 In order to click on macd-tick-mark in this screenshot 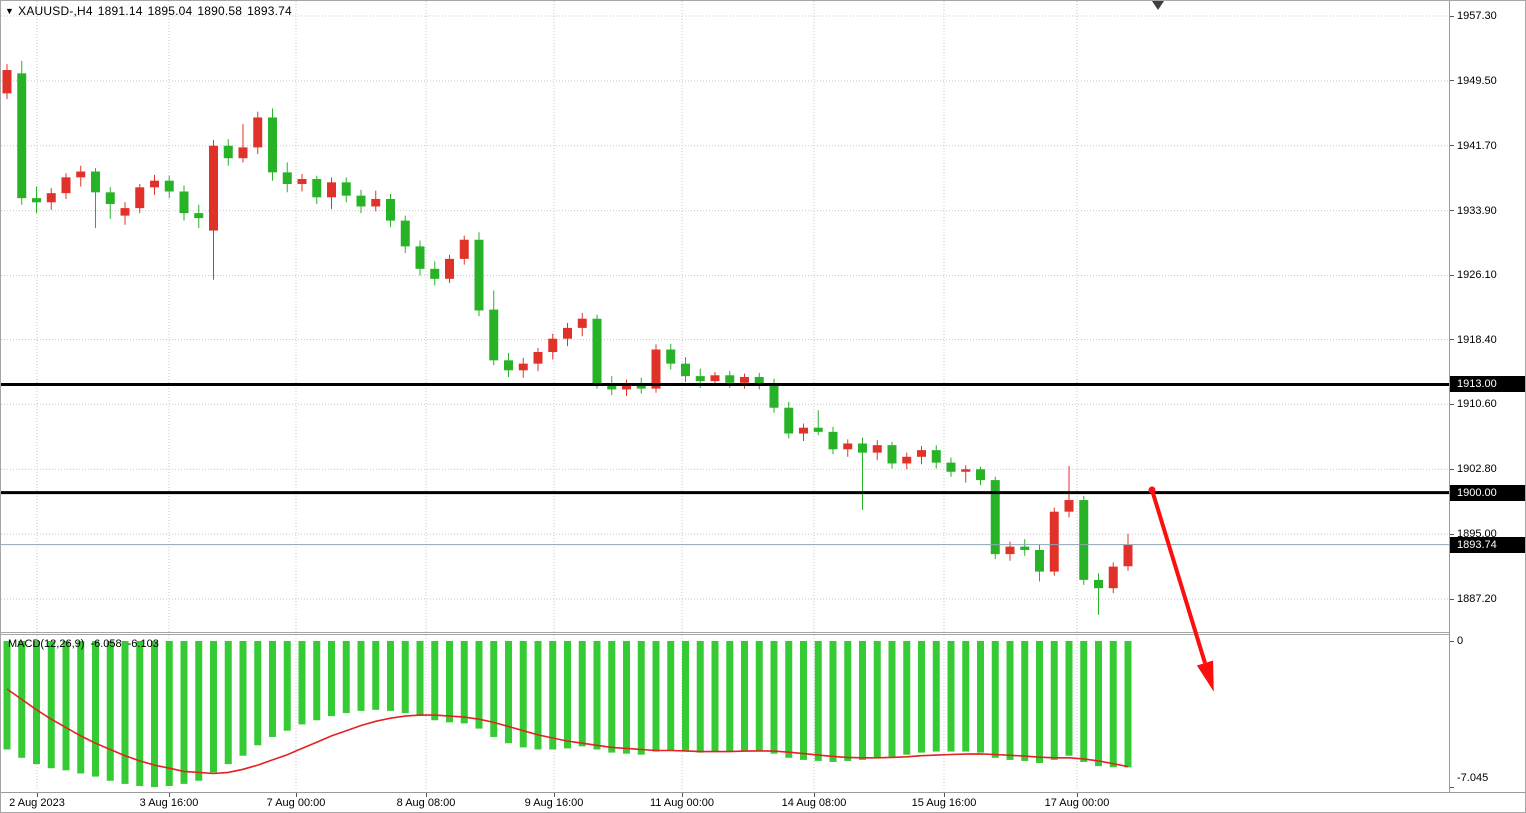, I will do `click(1452, 788)`.